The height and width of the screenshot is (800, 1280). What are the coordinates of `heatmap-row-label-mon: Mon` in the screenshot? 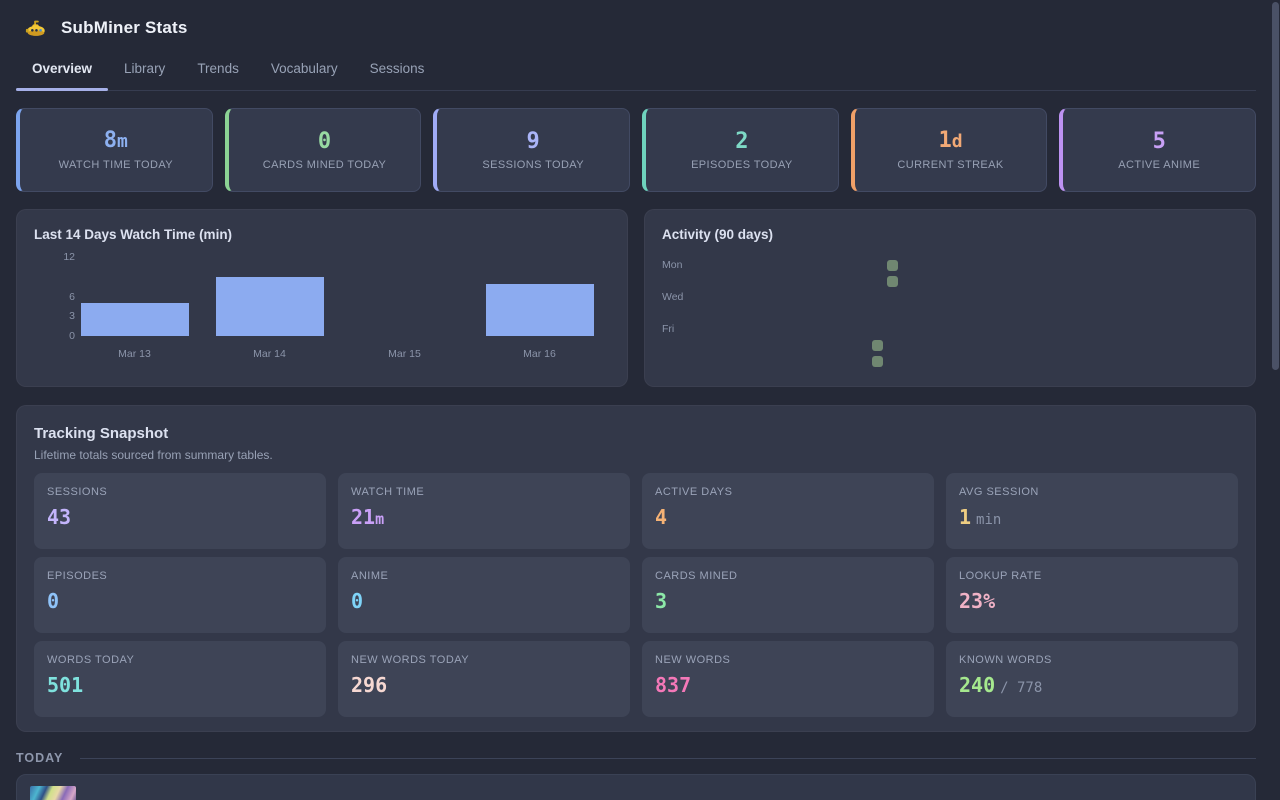 It's located at (672, 265).